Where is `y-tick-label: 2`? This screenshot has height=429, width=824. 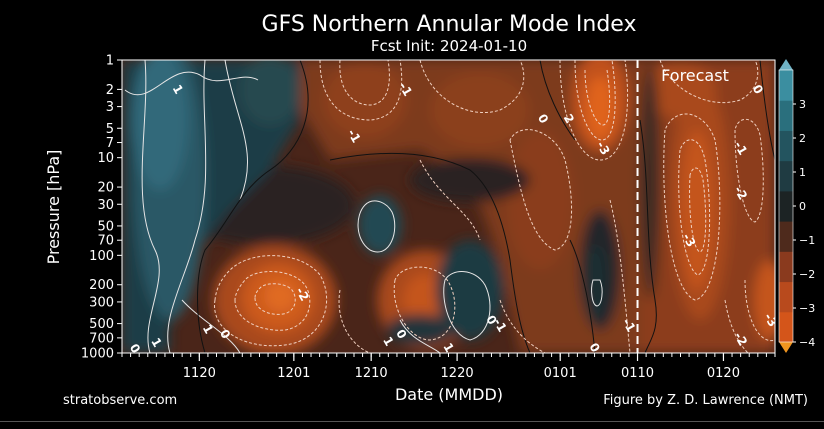 y-tick-label: 2 is located at coordinates (110, 90).